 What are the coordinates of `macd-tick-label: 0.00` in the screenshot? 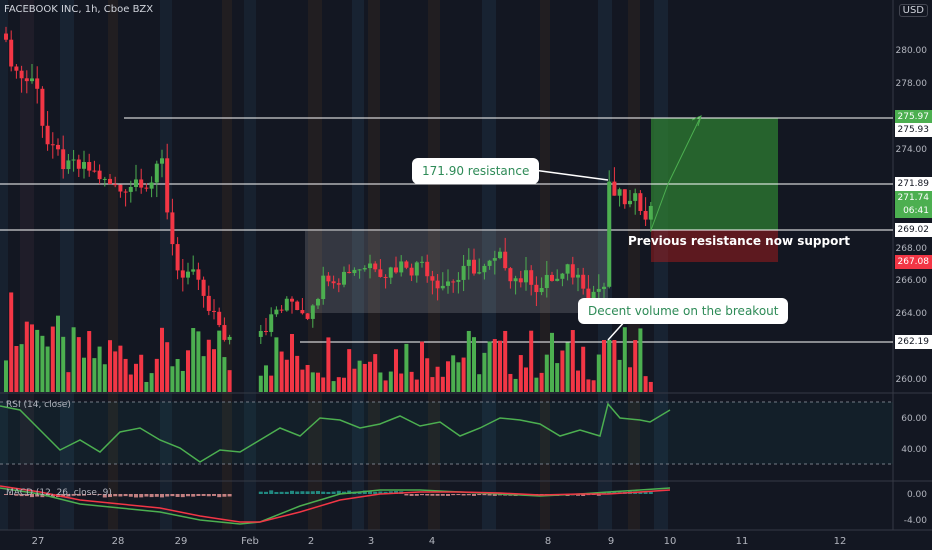 It's located at (917, 495).